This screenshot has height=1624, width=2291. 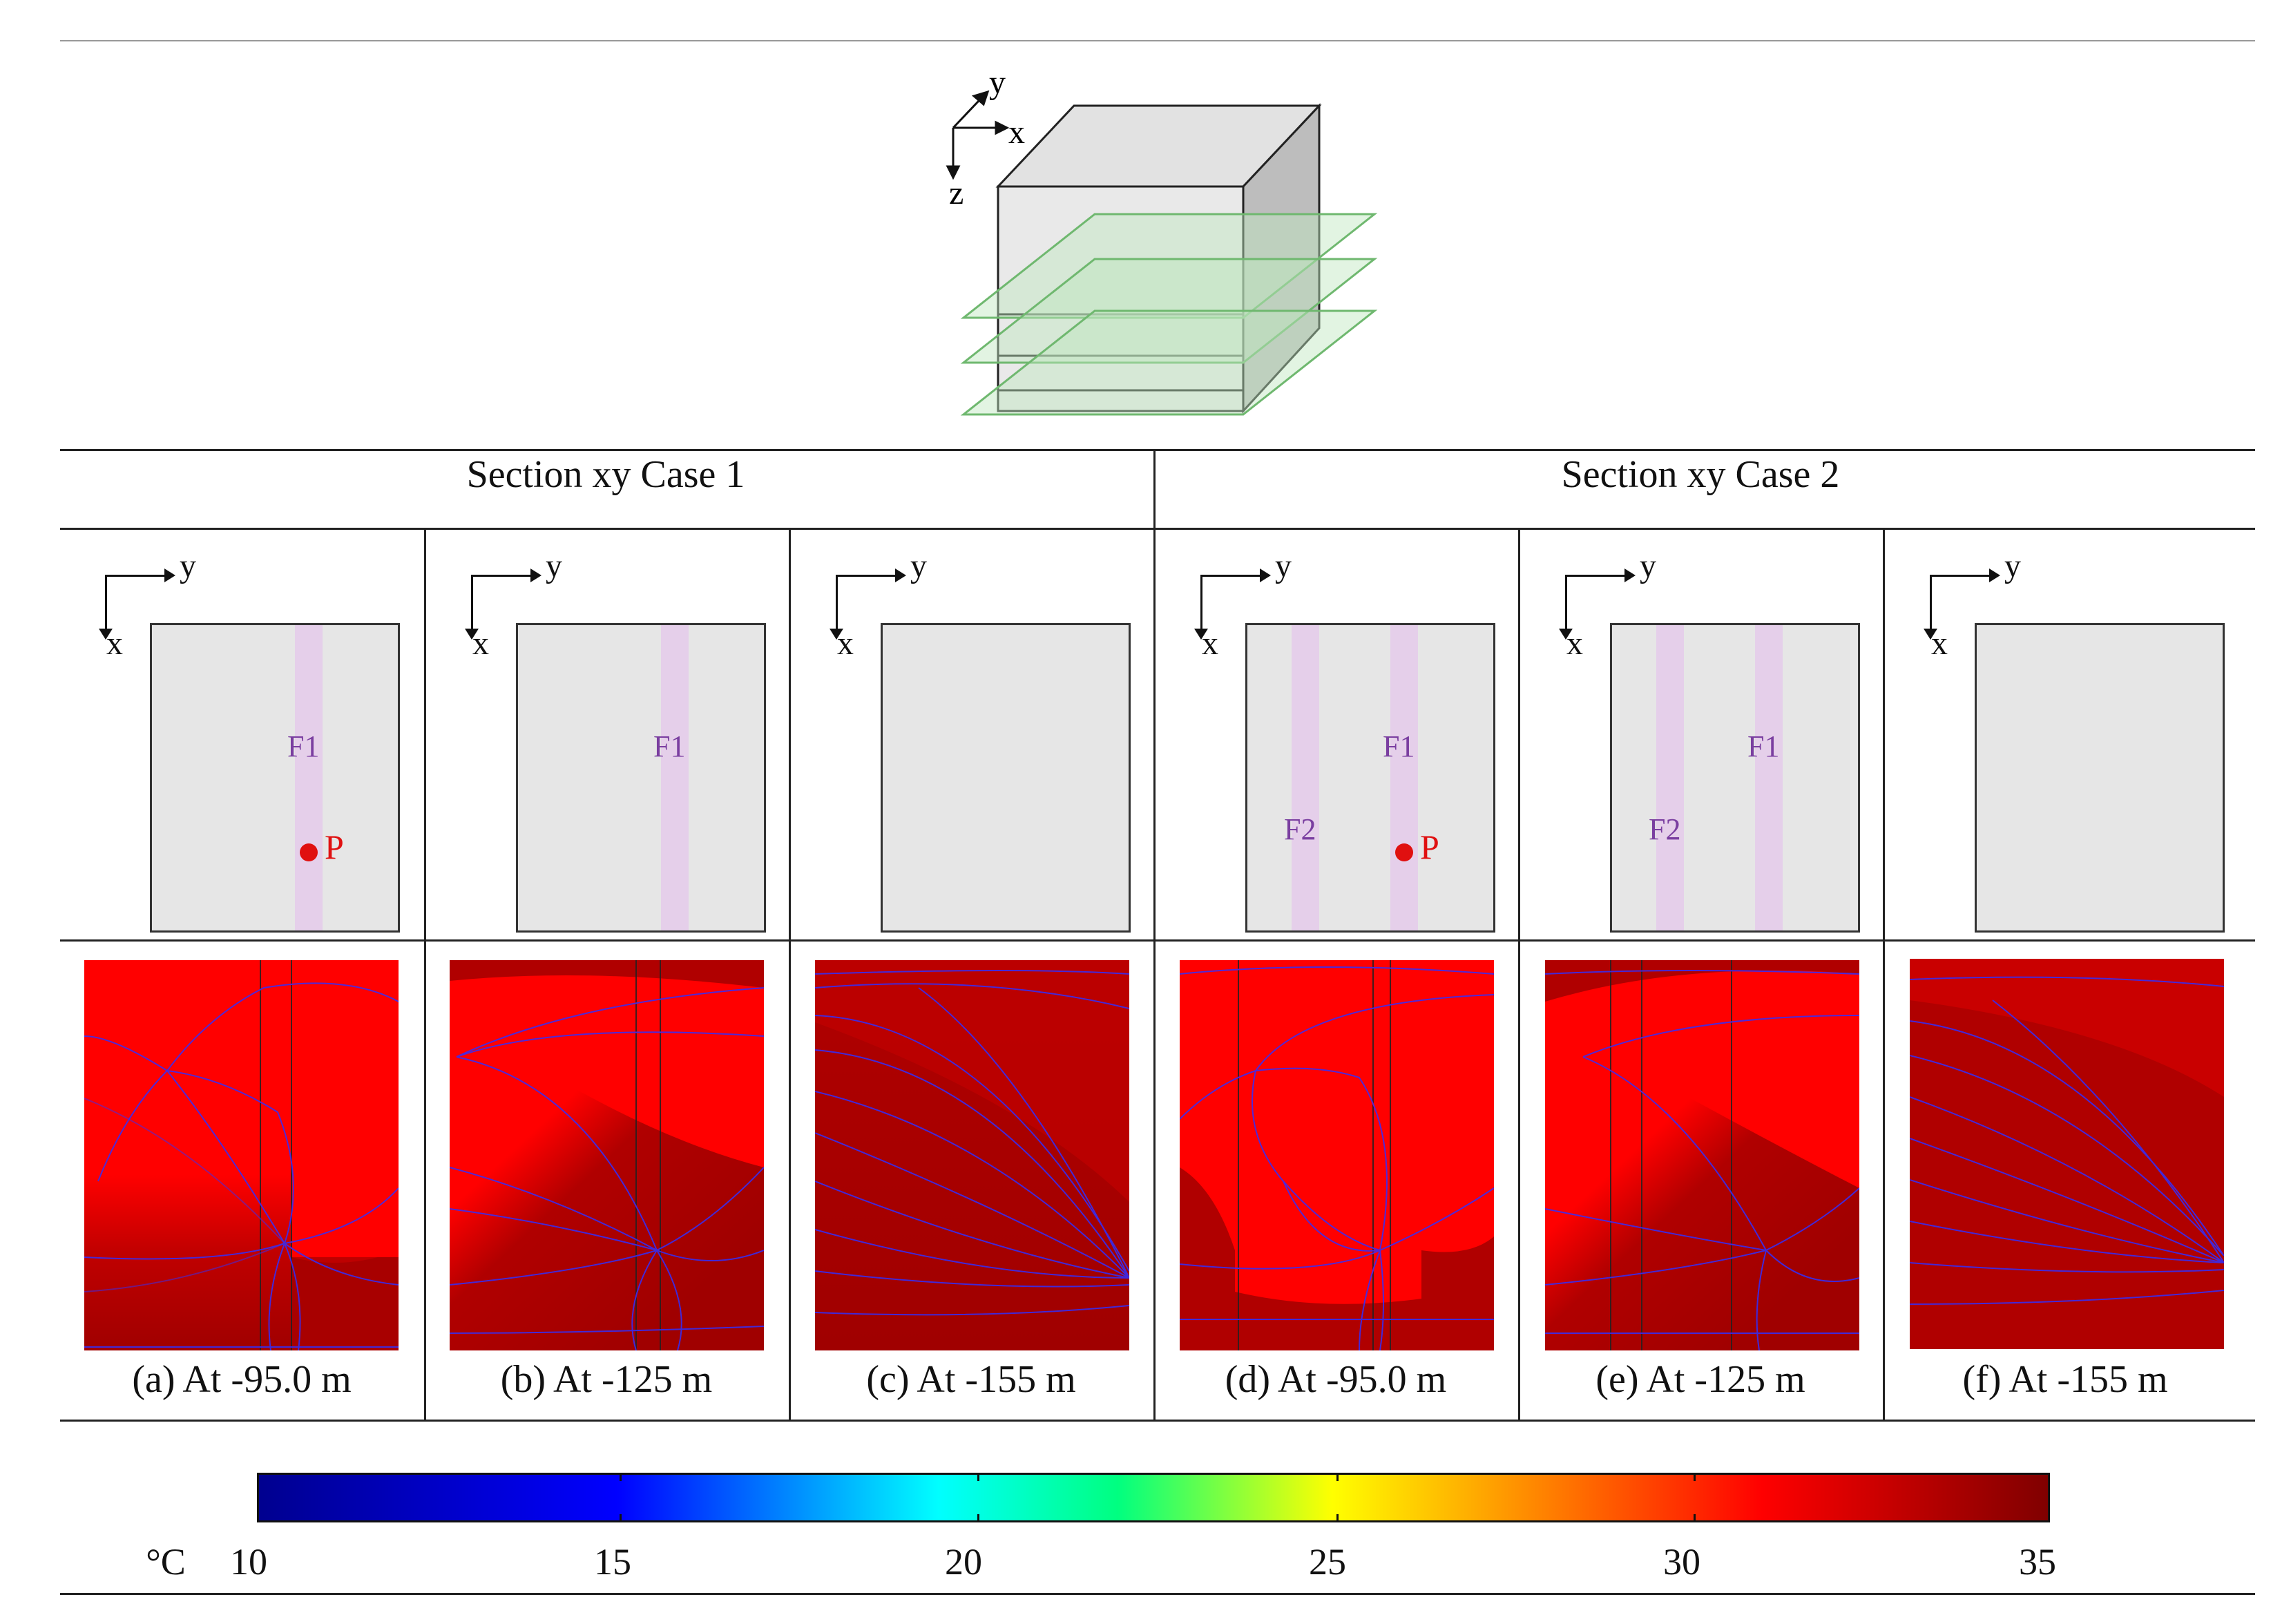 I want to click on mid-rule, so click(x=1157, y=940).